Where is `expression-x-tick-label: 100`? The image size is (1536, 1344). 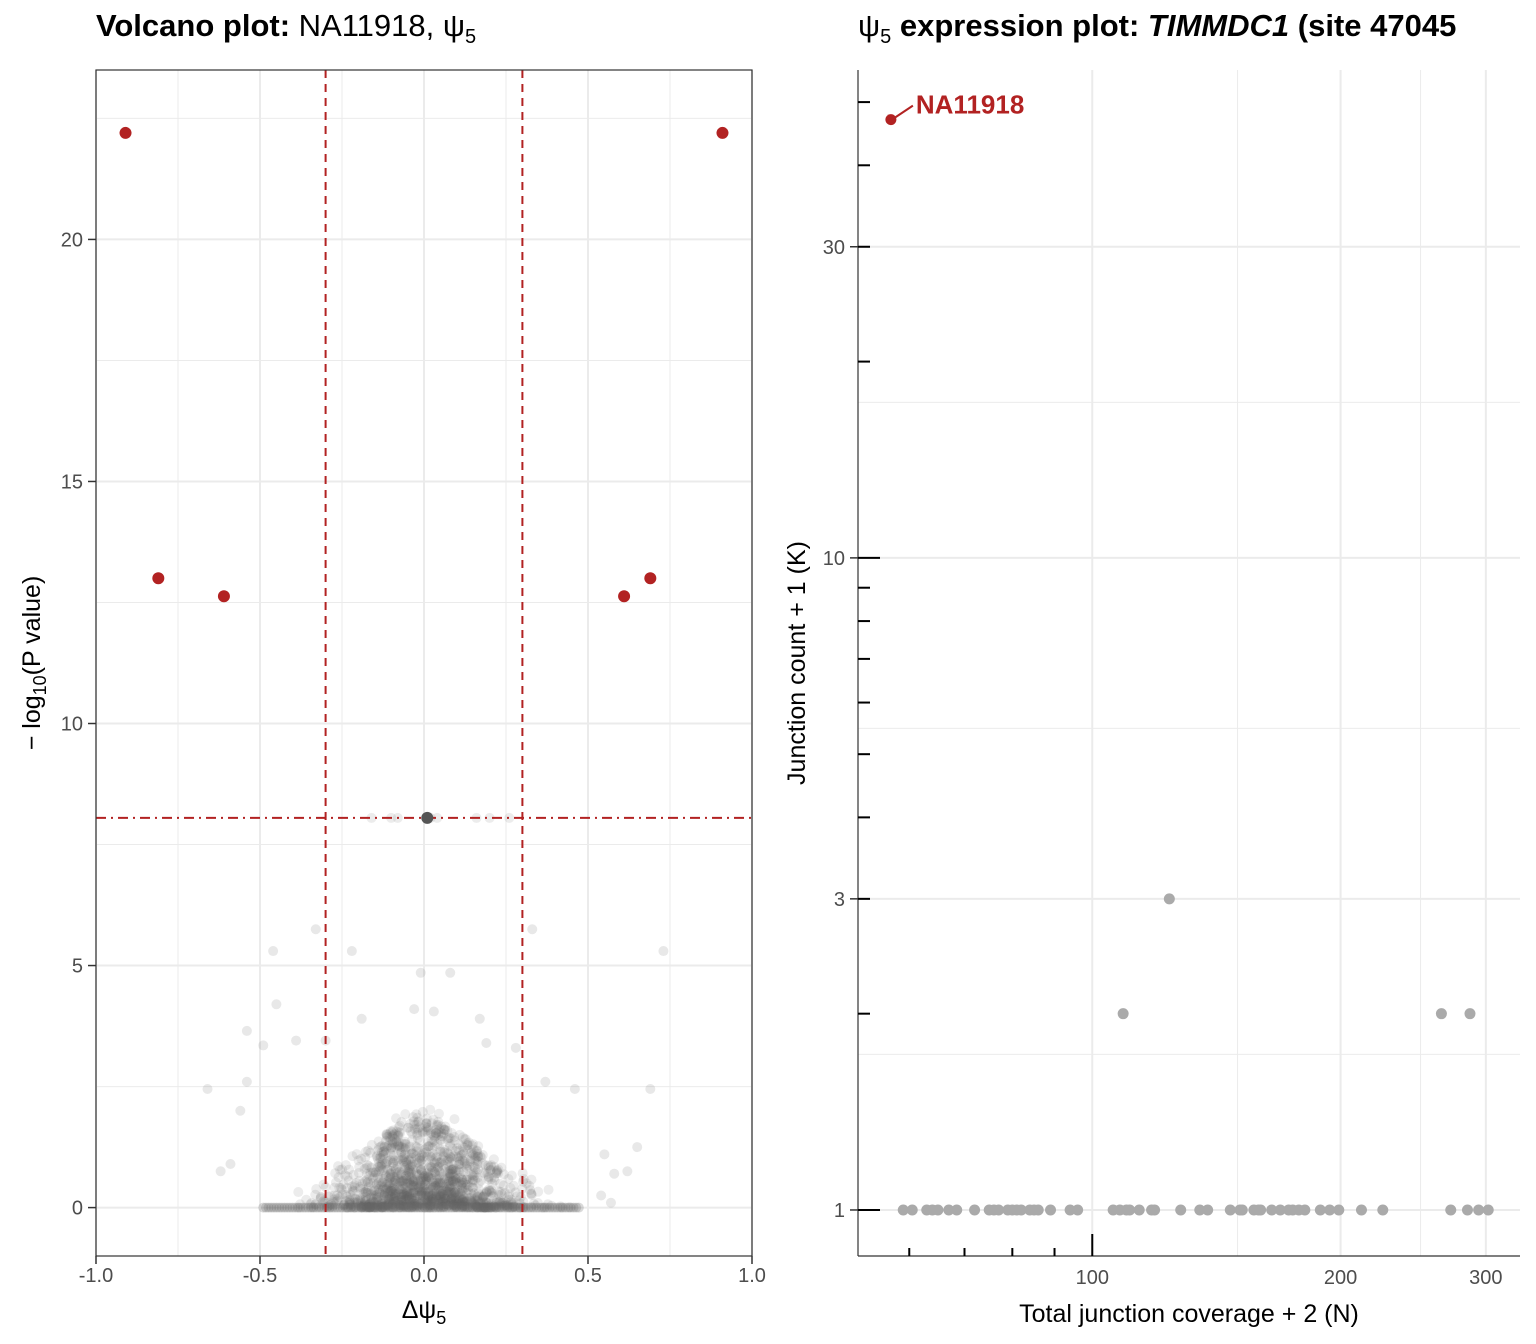 expression-x-tick-label: 100 is located at coordinates (1092, 1278).